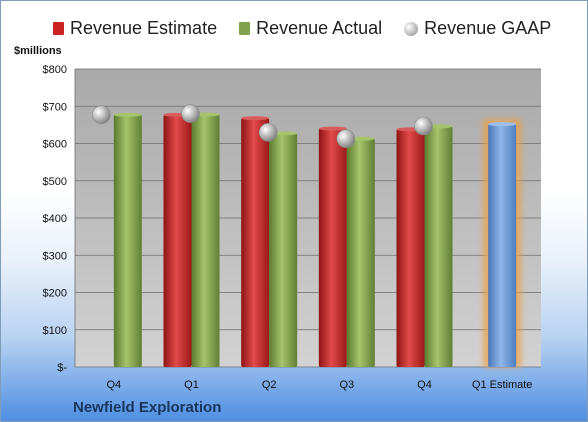 The width and height of the screenshot is (588, 422). Describe the element at coordinates (55, 294) in the screenshot. I see `y-tick-label: $200` at that location.